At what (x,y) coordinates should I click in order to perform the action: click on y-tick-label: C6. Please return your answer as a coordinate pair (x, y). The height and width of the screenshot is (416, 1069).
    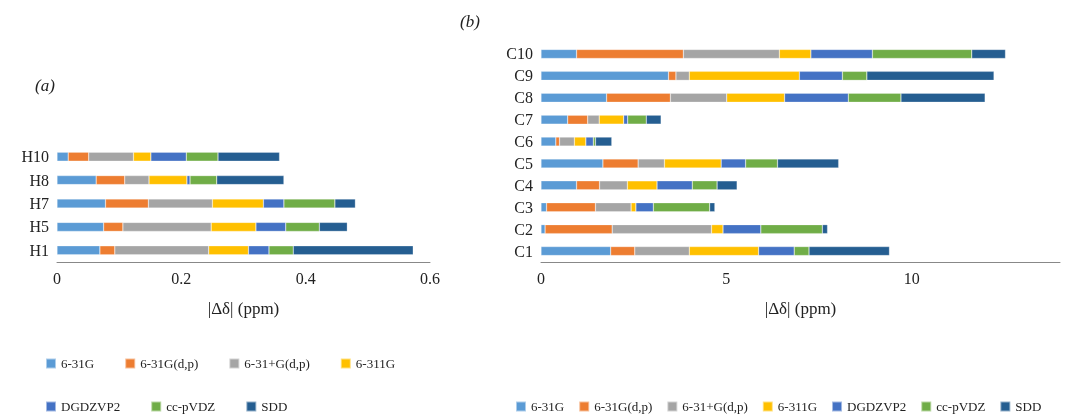
    Looking at the image, I should click on (523, 142).